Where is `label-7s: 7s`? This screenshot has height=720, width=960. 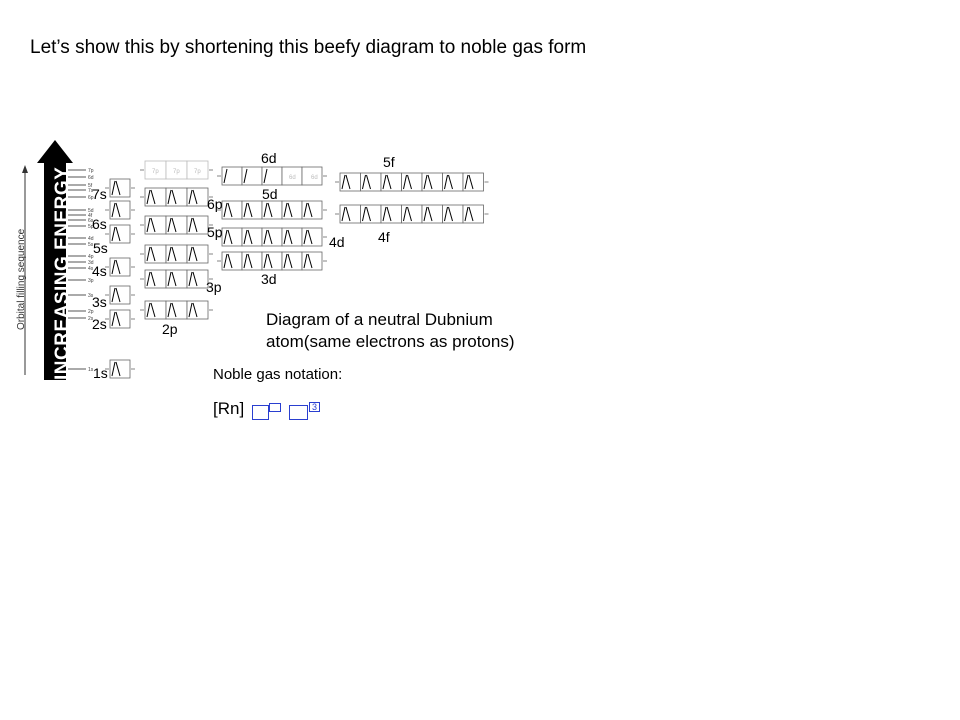 label-7s: 7s is located at coordinates (99, 194).